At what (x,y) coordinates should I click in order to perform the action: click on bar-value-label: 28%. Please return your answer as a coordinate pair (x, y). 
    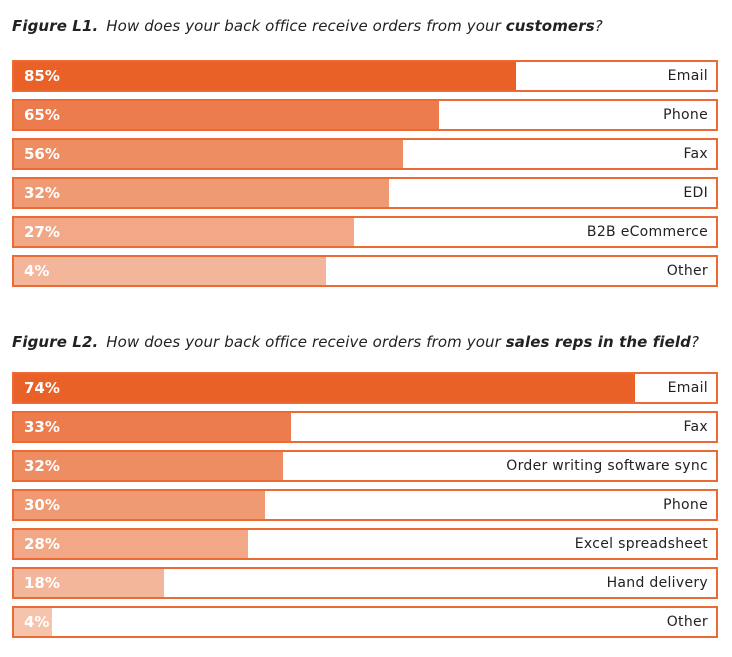
    Looking at the image, I should click on (42, 544).